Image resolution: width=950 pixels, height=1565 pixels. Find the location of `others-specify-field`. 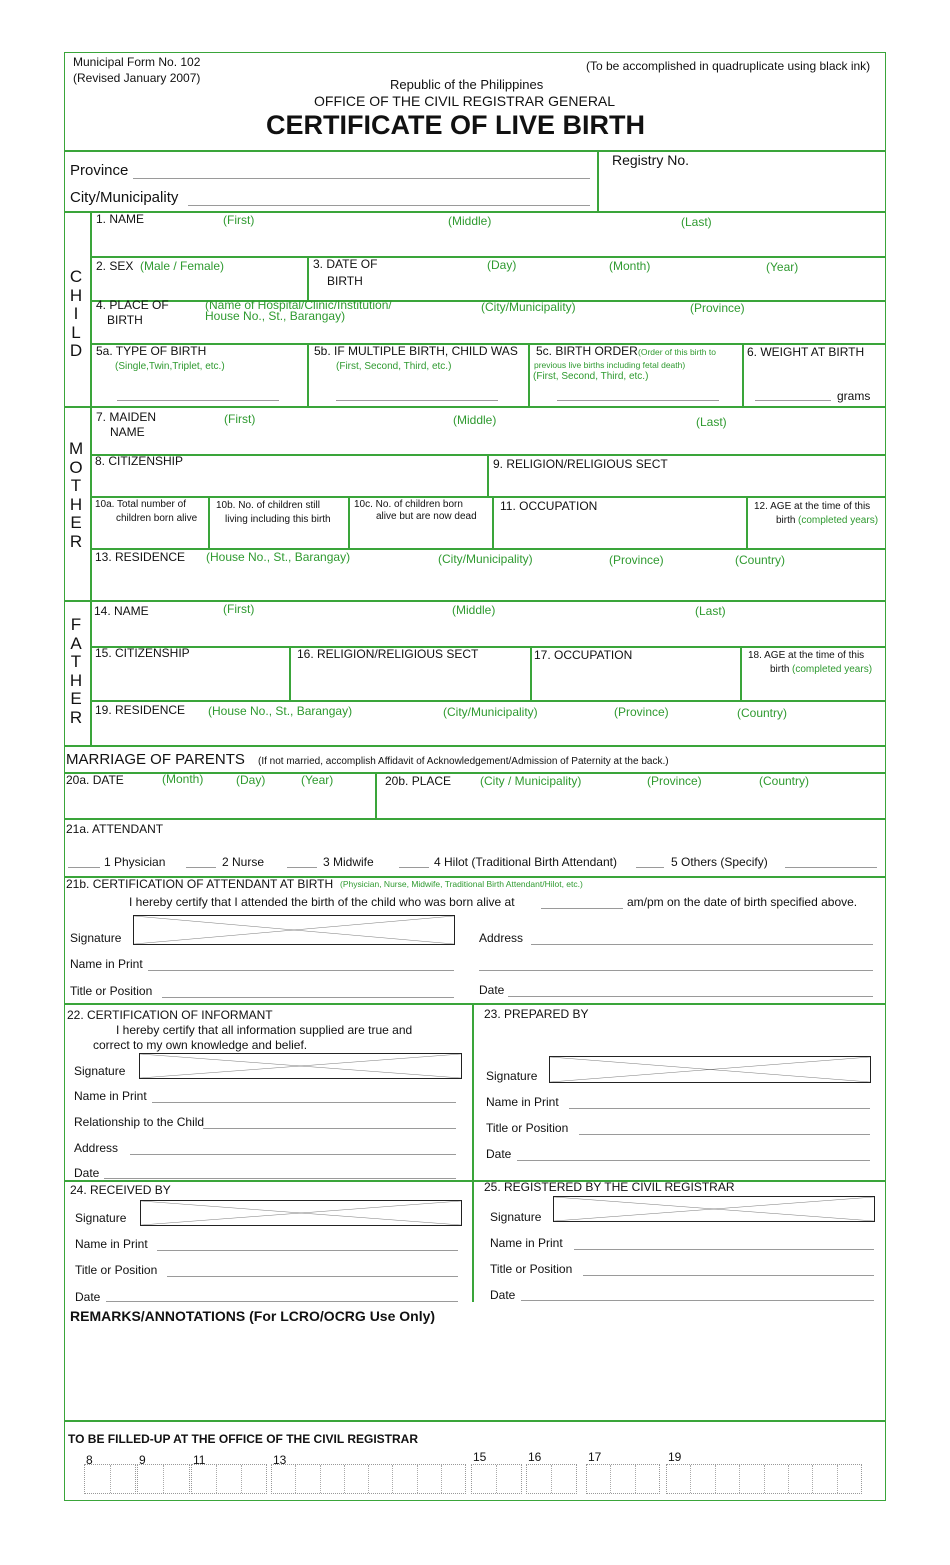

others-specify-field is located at coordinates (831, 867).